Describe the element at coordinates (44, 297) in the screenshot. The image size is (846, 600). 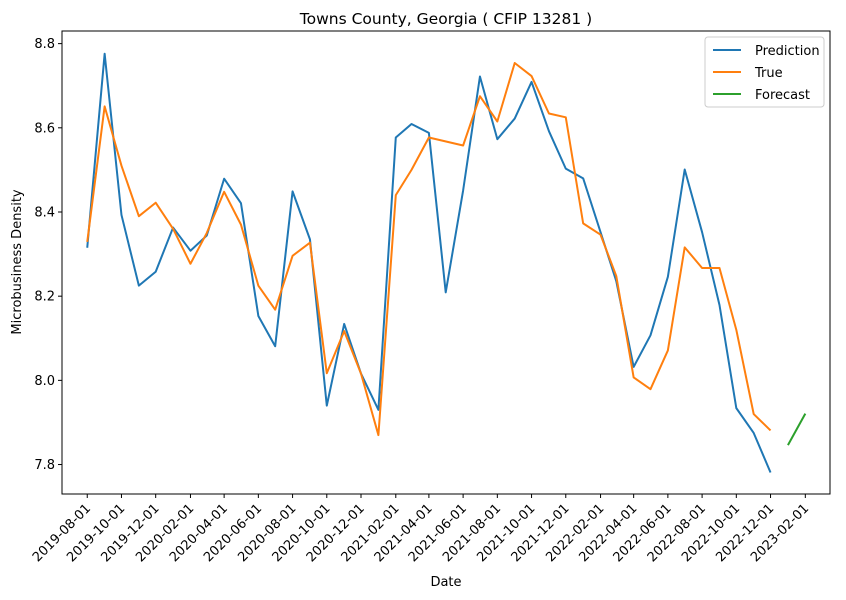
I see `y-tick-label: 8.2` at that location.